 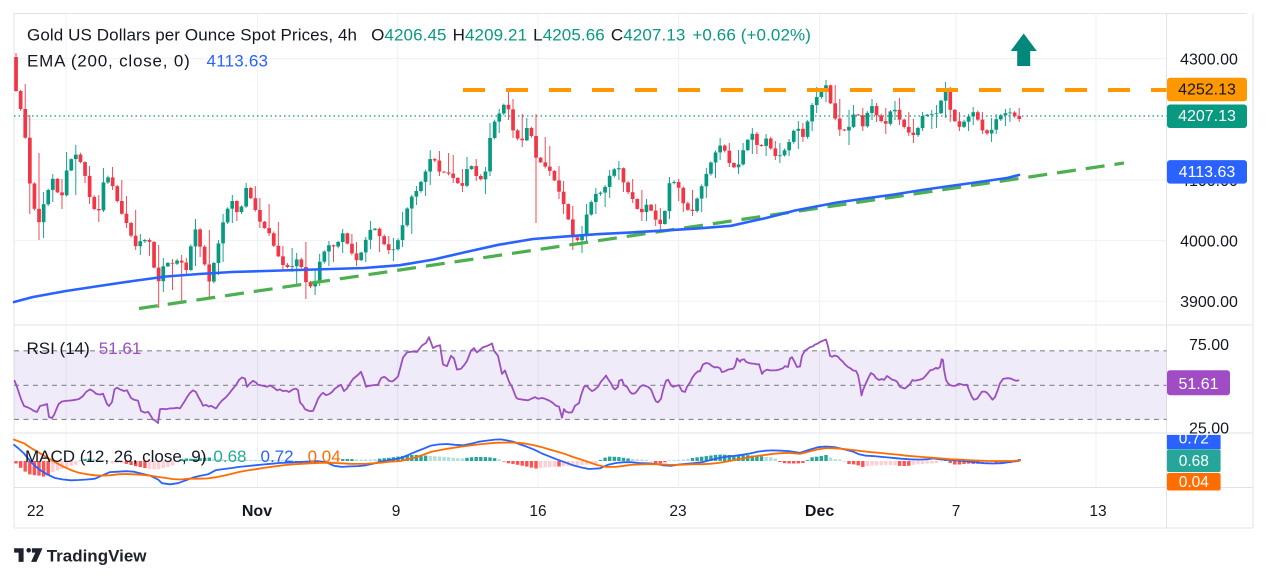 I want to click on svg-text: 7, so click(x=956, y=511).